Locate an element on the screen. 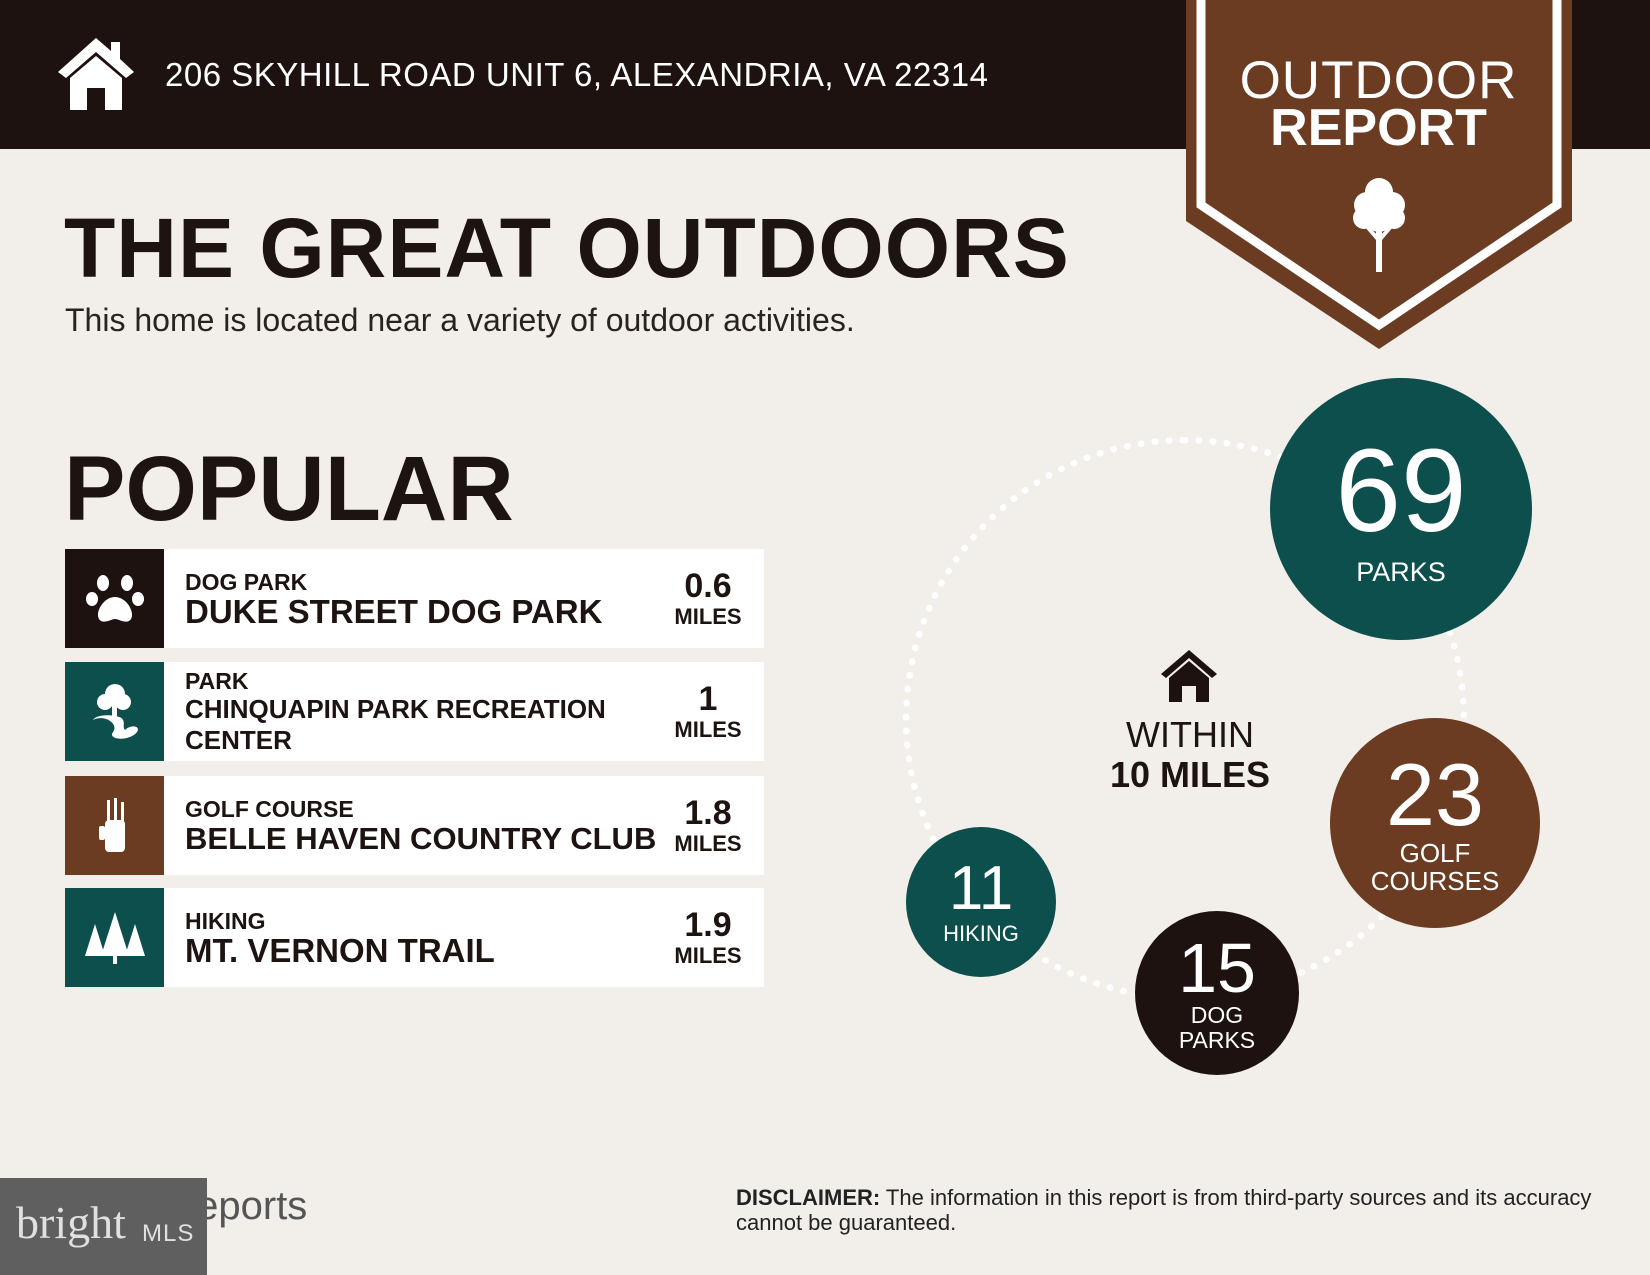  bright-mls-logo: bright MLS is located at coordinates (103, 1226).